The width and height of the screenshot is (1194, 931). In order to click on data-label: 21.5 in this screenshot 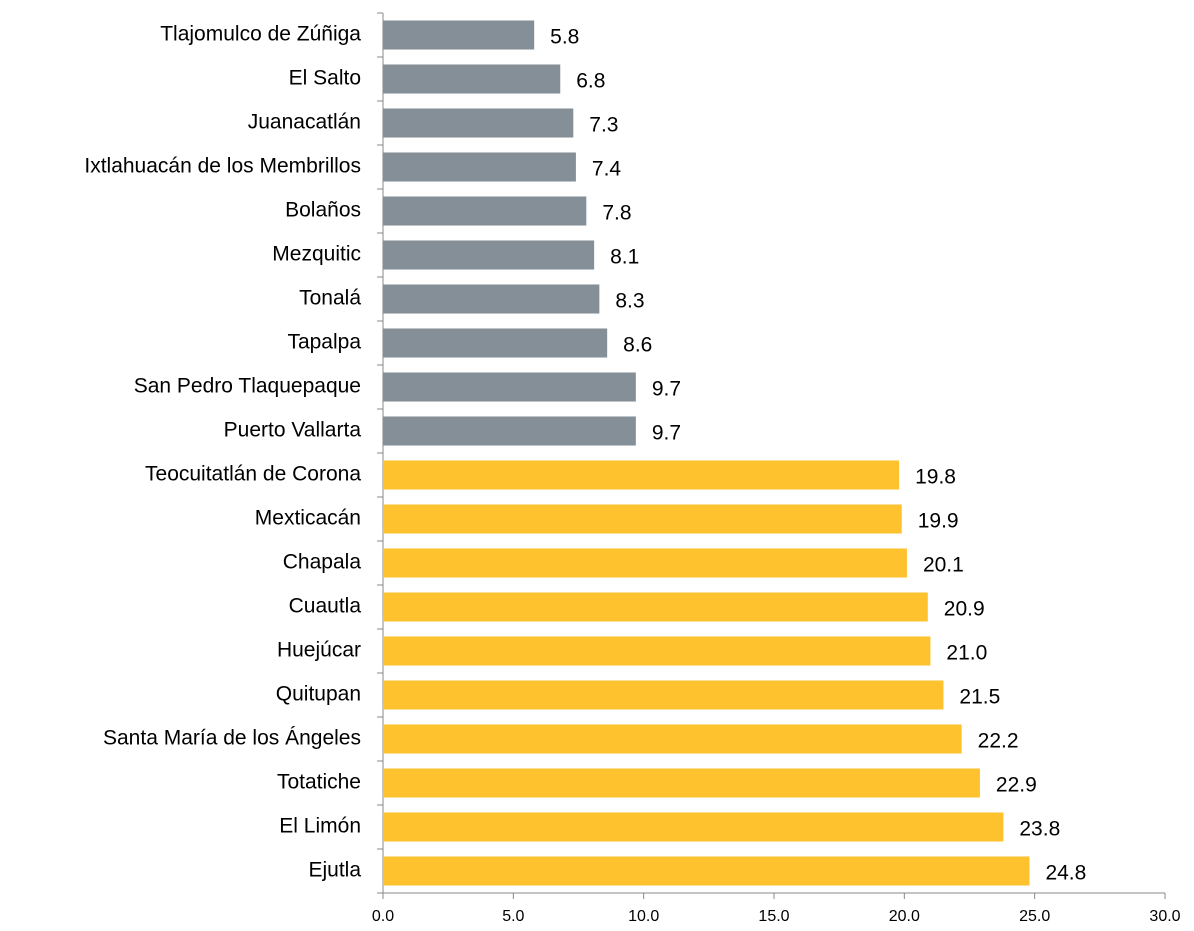, I will do `click(979, 697)`.